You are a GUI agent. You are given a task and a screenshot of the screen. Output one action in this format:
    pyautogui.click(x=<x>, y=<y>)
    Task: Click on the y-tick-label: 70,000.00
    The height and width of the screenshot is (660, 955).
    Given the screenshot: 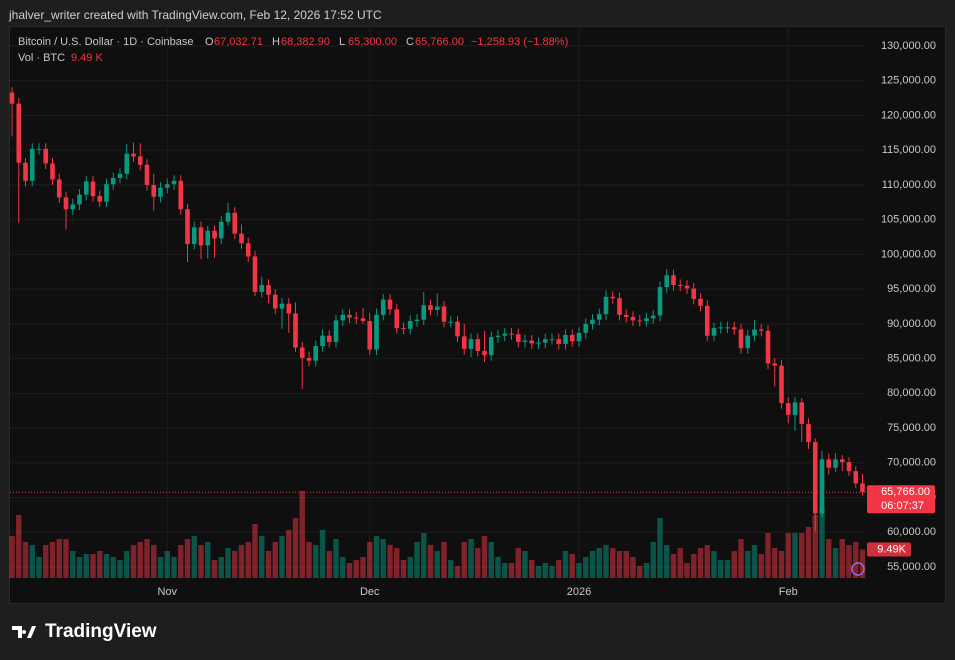 What is the action you would take?
    pyautogui.click(x=911, y=463)
    